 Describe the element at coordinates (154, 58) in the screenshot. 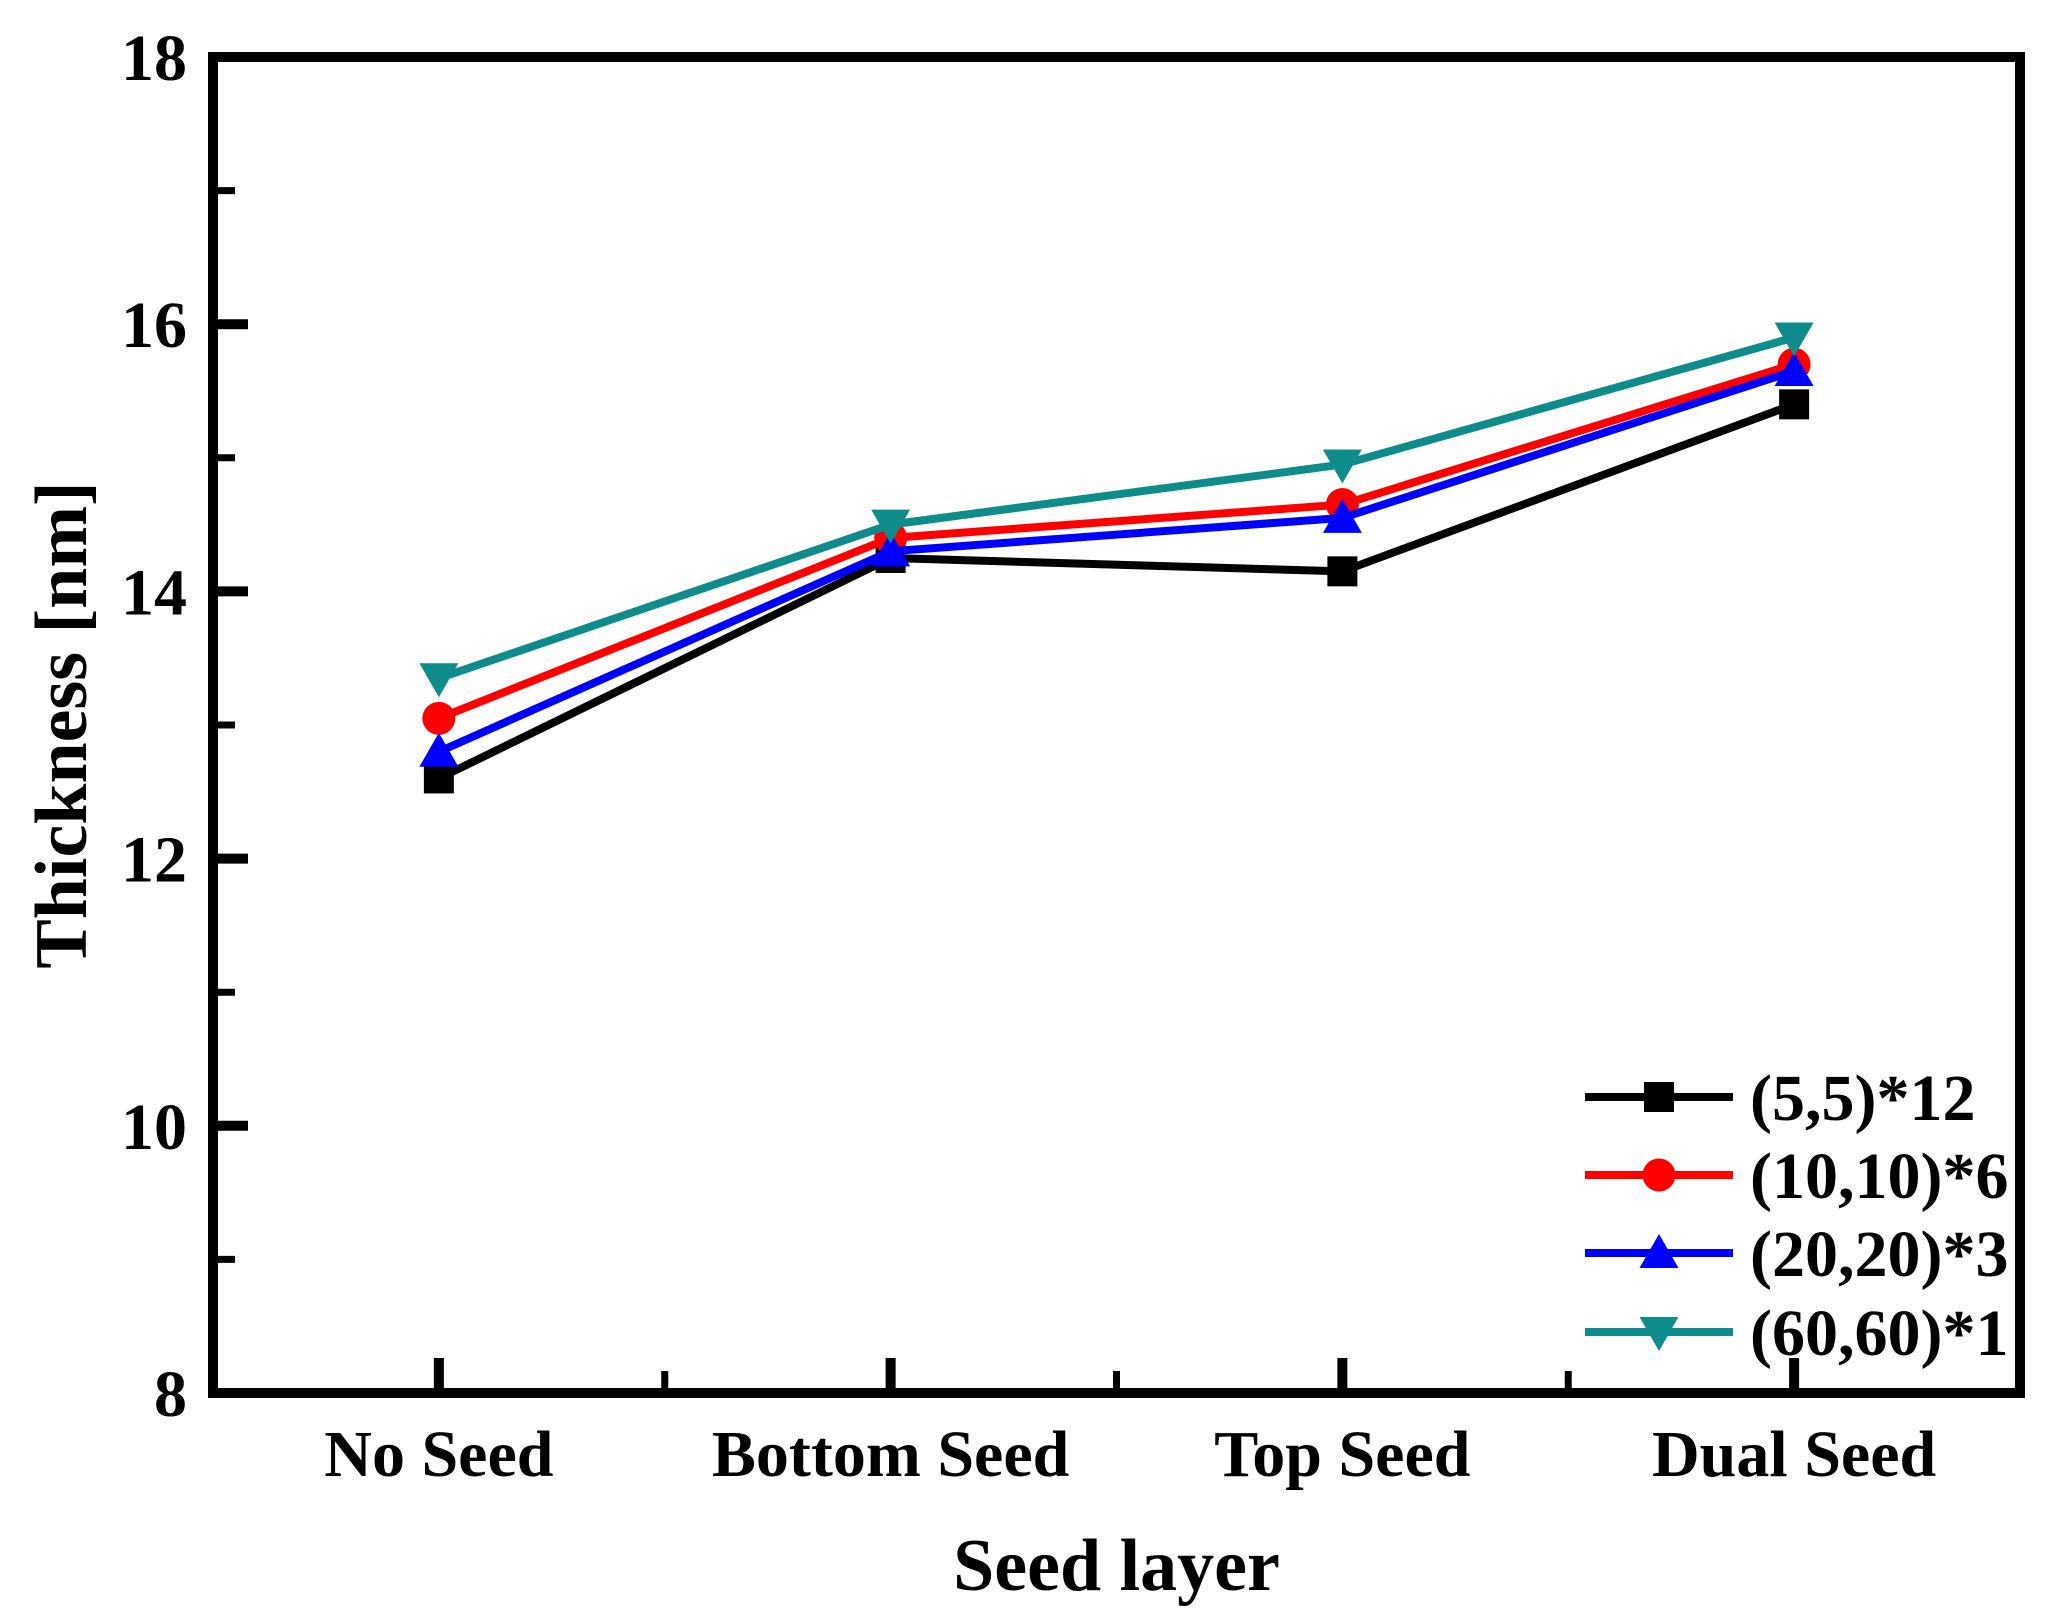

I see `y-tick-label-18: 18` at that location.